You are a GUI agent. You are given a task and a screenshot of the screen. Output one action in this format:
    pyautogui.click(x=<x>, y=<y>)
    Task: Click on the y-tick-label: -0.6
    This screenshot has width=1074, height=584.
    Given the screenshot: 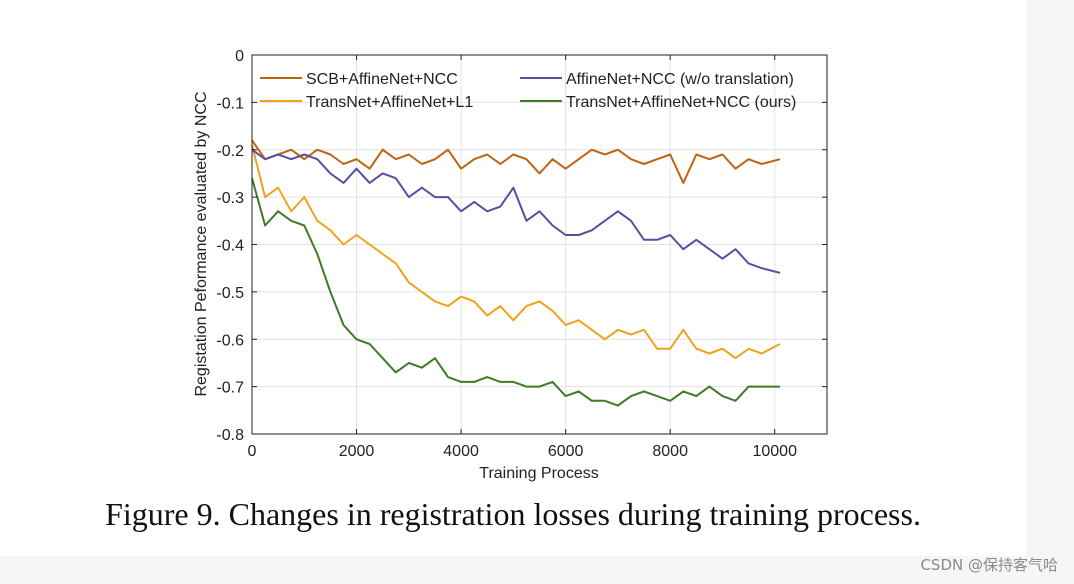 What is the action you would take?
    pyautogui.click(x=230, y=340)
    